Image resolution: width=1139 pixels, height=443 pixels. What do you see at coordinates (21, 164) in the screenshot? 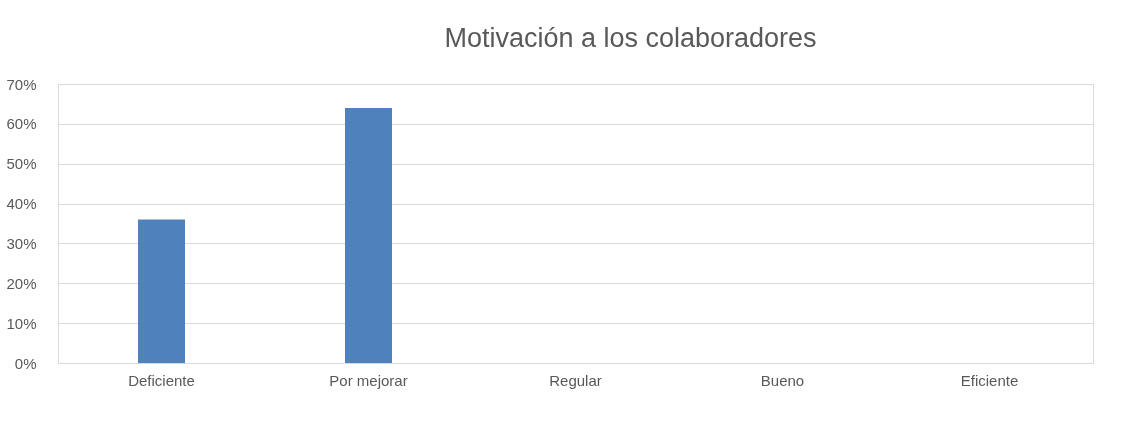
I see `y-tick-label: 50%` at bounding box center [21, 164].